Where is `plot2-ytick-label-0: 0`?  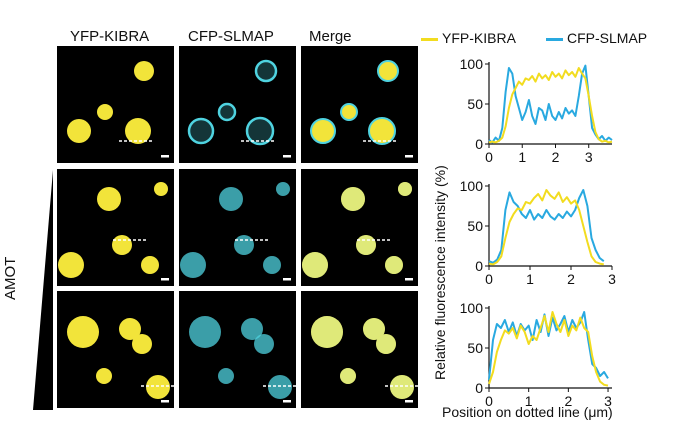
plot2-ytick-label-0: 0 is located at coordinates (479, 266).